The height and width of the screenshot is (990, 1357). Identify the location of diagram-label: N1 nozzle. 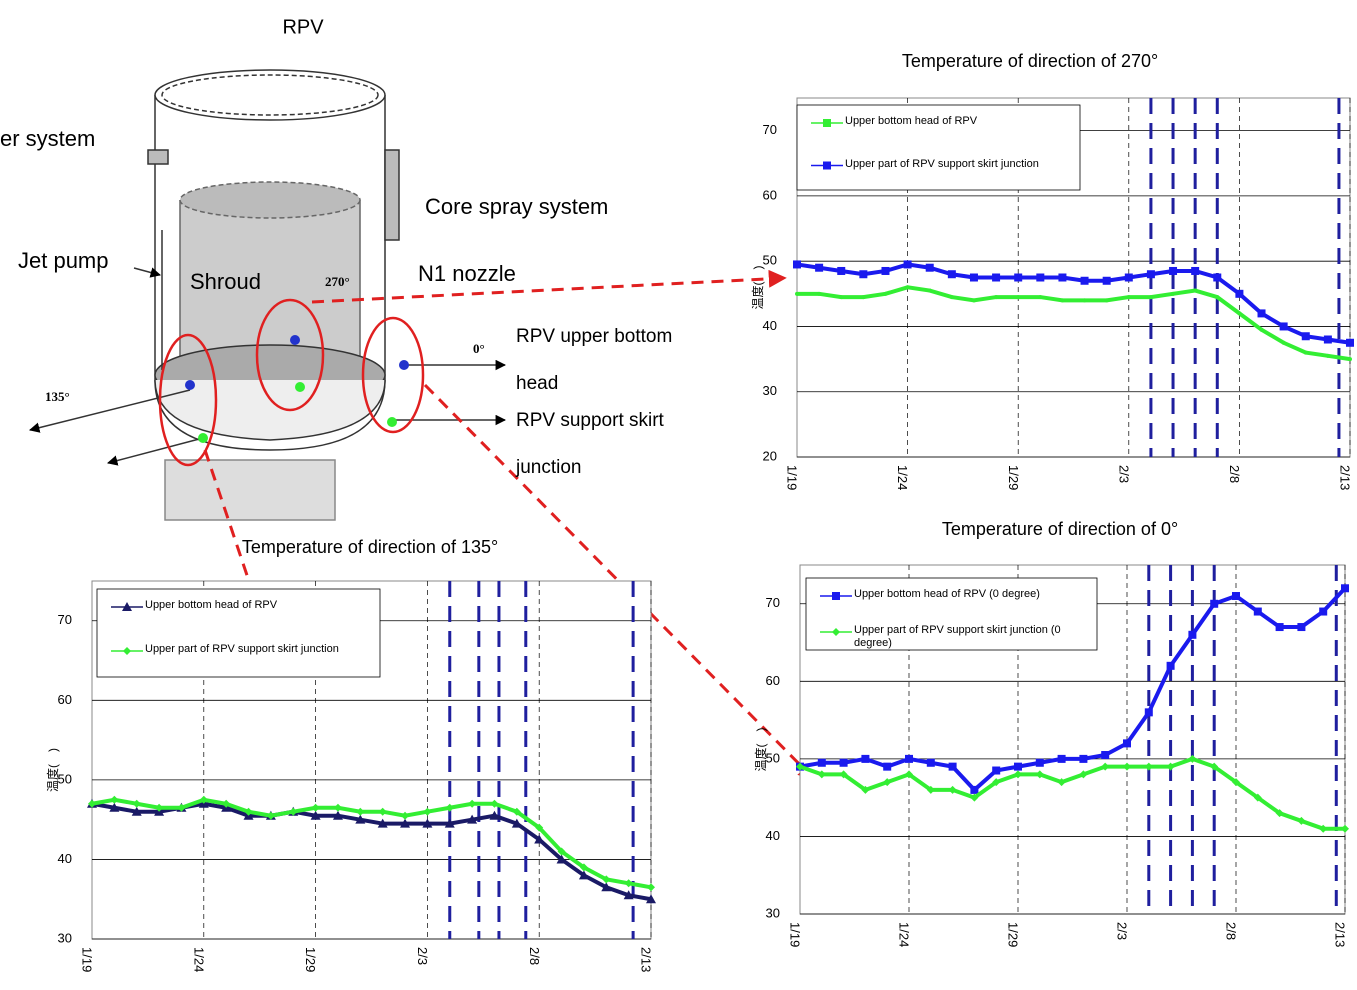
(467, 273).